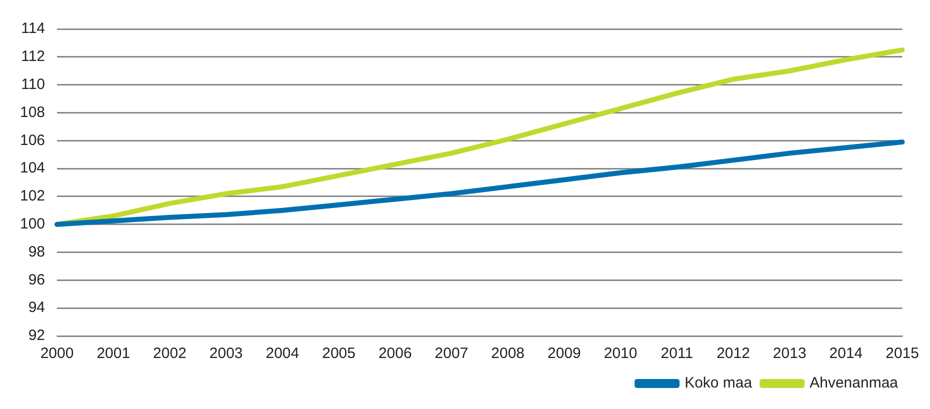 The image size is (930, 409). I want to click on y-tick-label: 110, so click(33, 84).